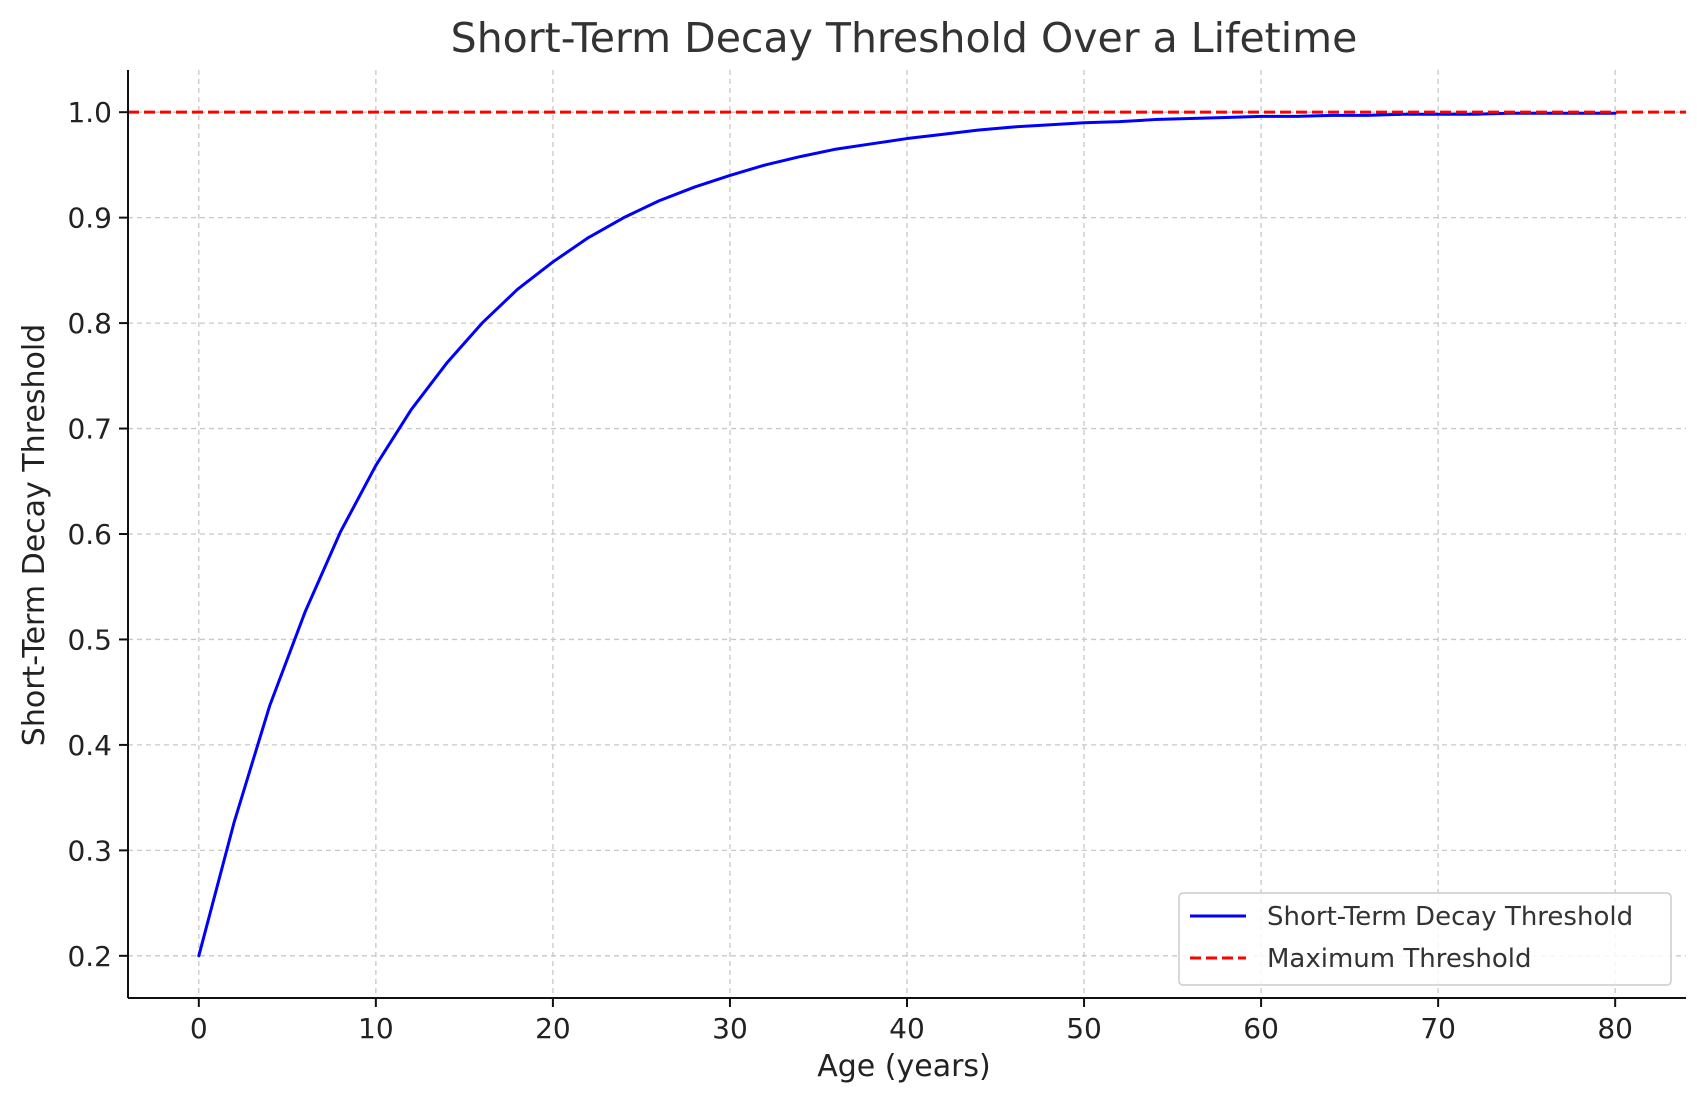  What do you see at coordinates (89, 323) in the screenshot?
I see `y-tick-label: 0.8` at bounding box center [89, 323].